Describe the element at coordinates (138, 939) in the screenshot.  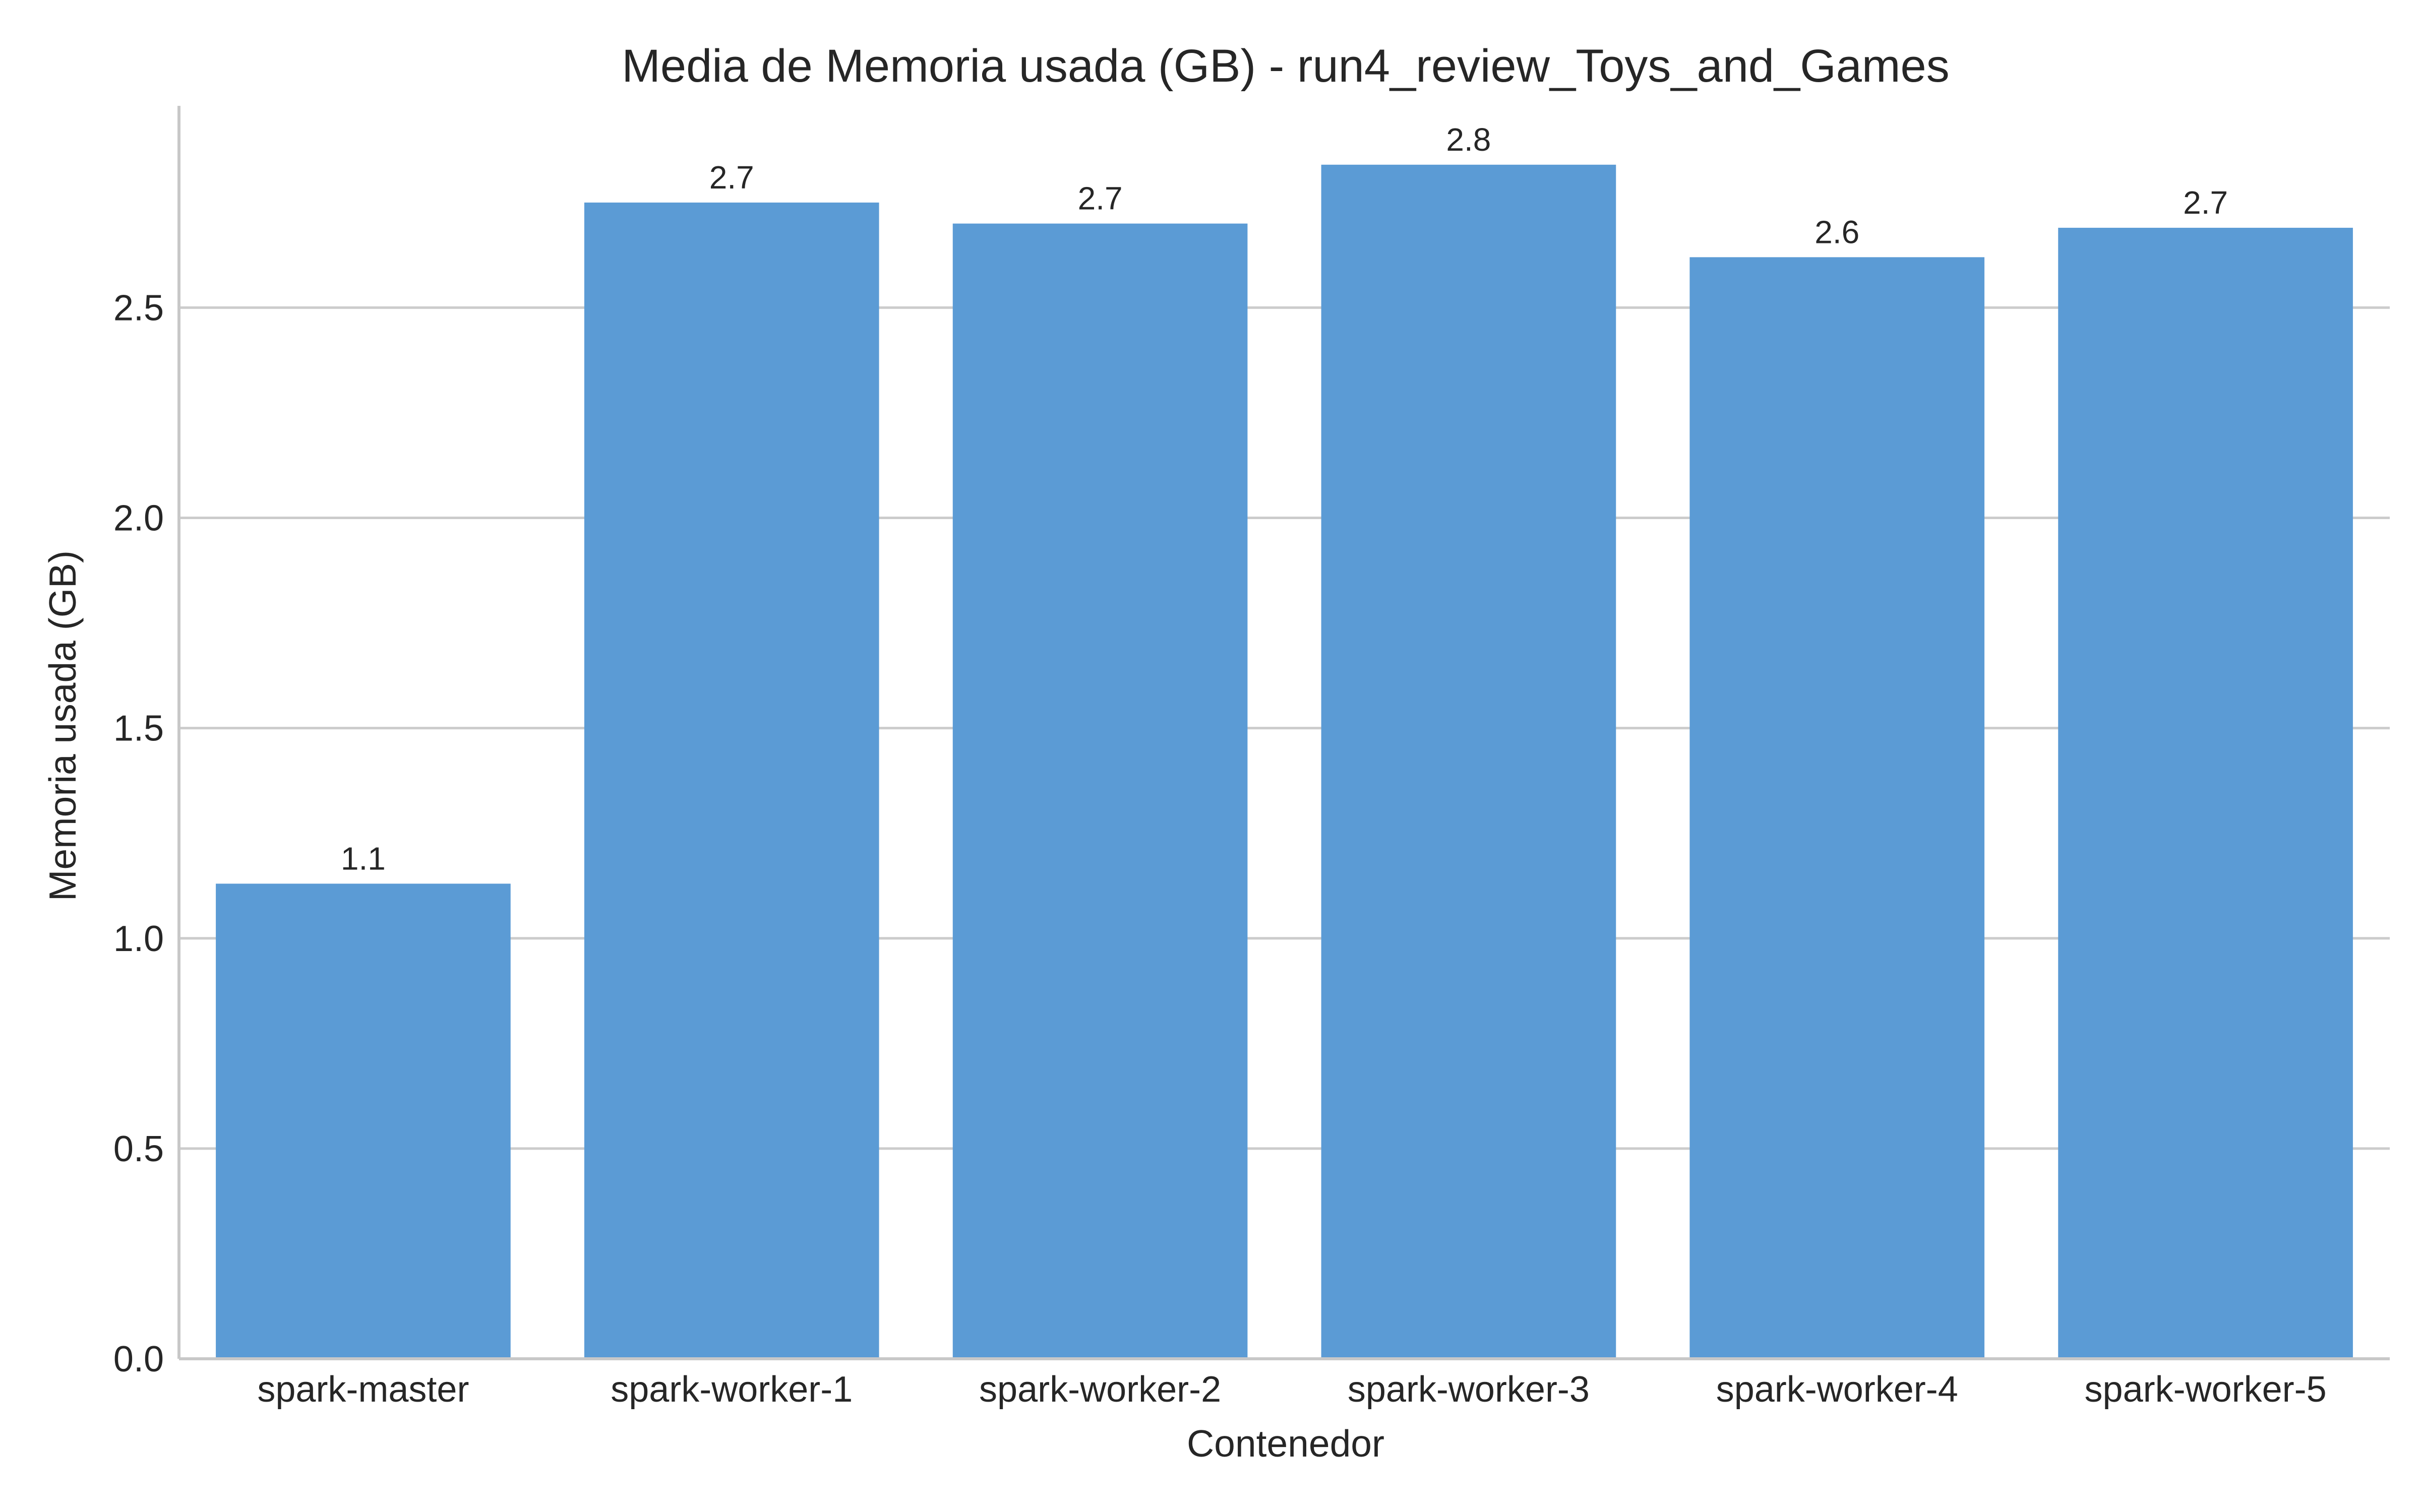
I see `y-tick-label: 1.0` at that location.